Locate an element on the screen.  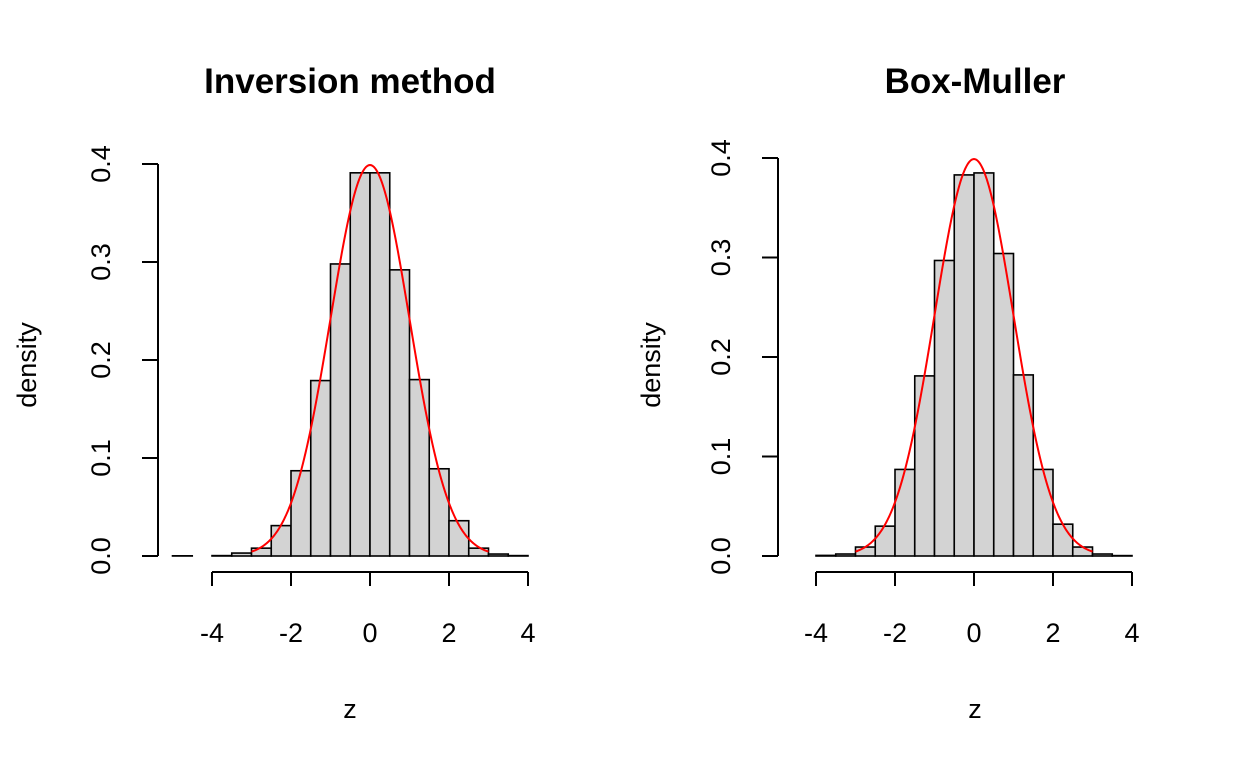
bars-group is located at coordinates (974, 364).